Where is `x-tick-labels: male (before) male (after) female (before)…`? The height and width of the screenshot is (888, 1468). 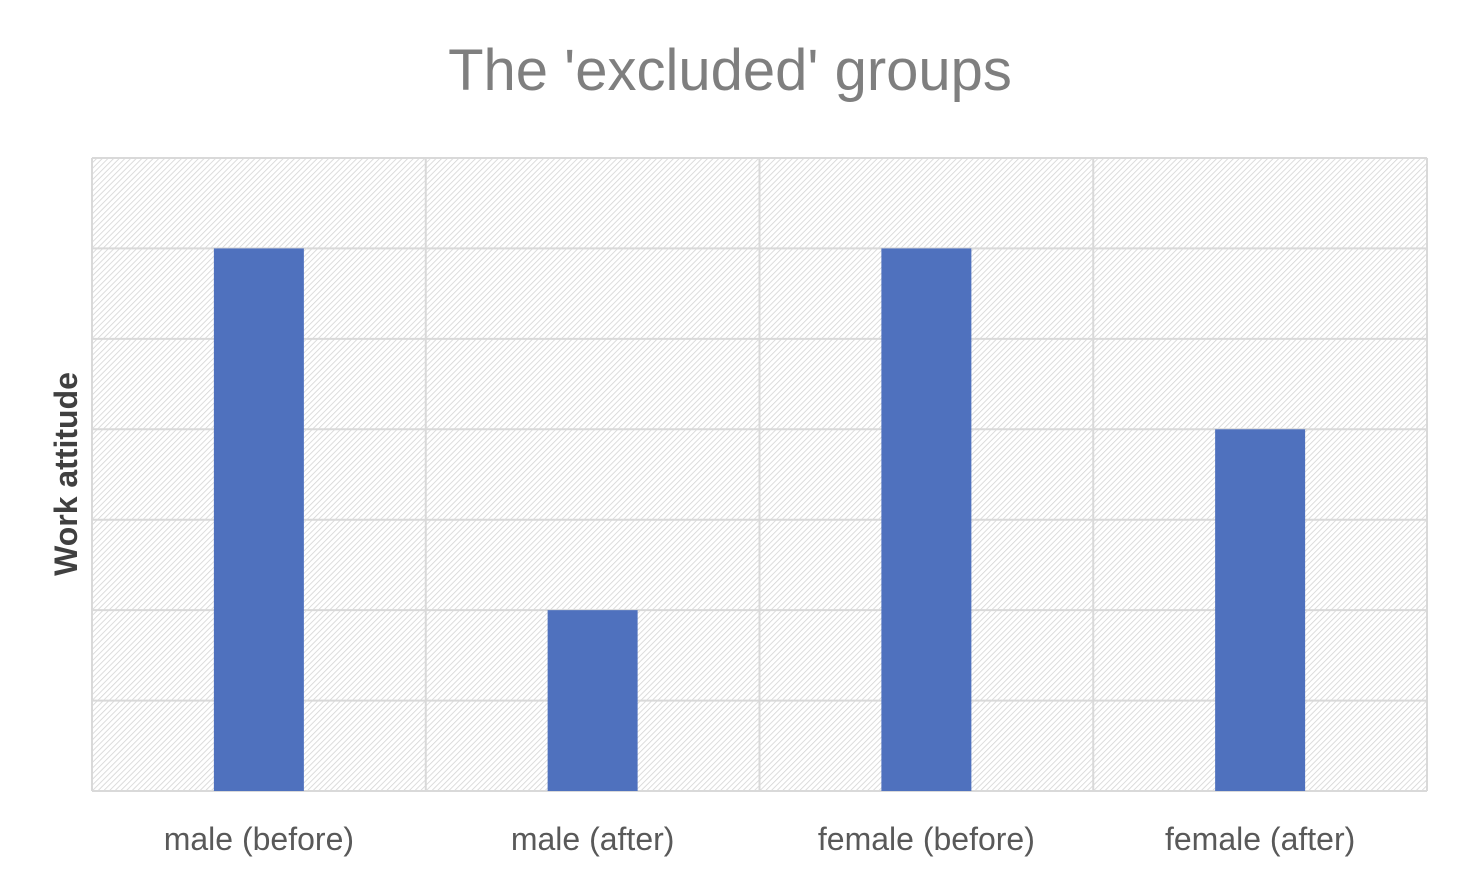 x-tick-labels: male (before) male (after) female (before)… is located at coordinates (760, 839).